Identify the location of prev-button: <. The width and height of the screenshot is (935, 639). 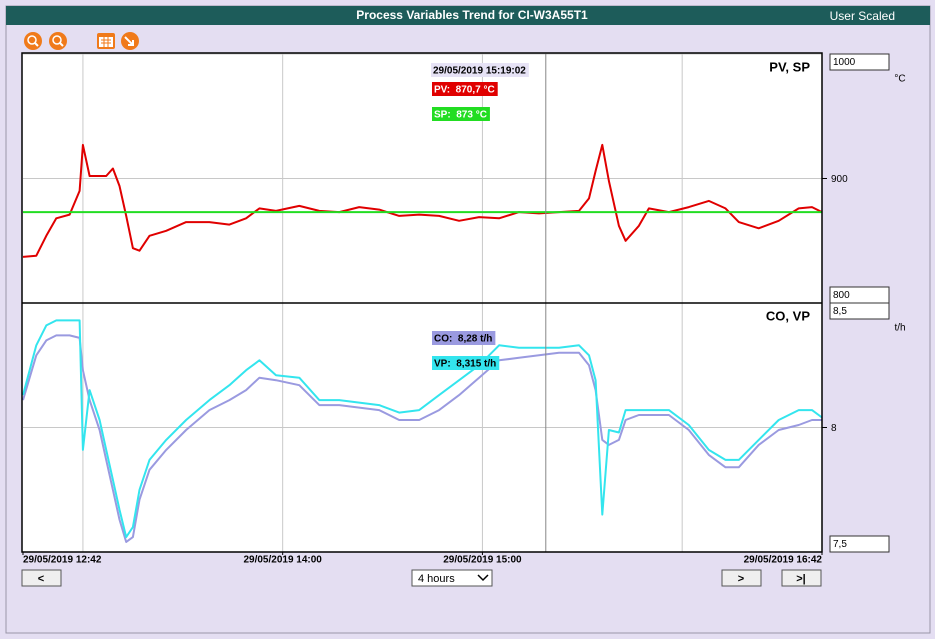
(41, 578).